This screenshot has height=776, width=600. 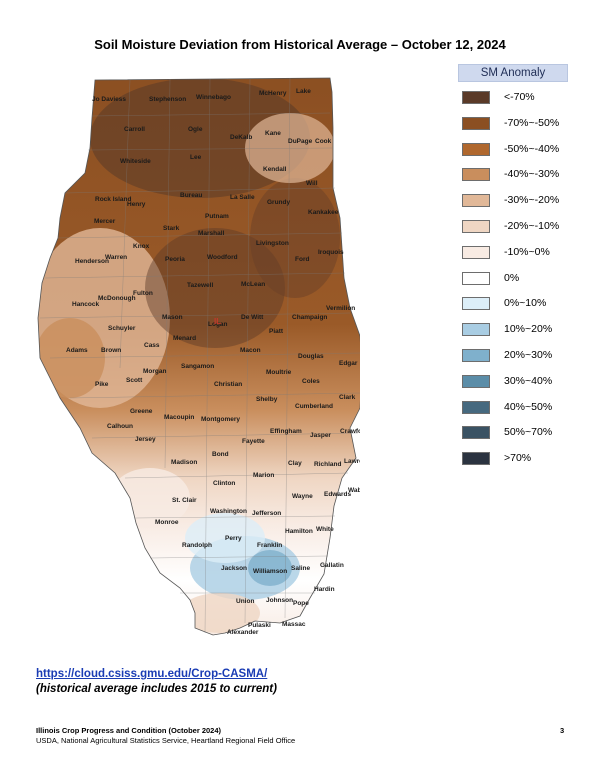 What do you see at coordinates (220, 419) in the screenshot?
I see `county-label: Montgomery` at bounding box center [220, 419].